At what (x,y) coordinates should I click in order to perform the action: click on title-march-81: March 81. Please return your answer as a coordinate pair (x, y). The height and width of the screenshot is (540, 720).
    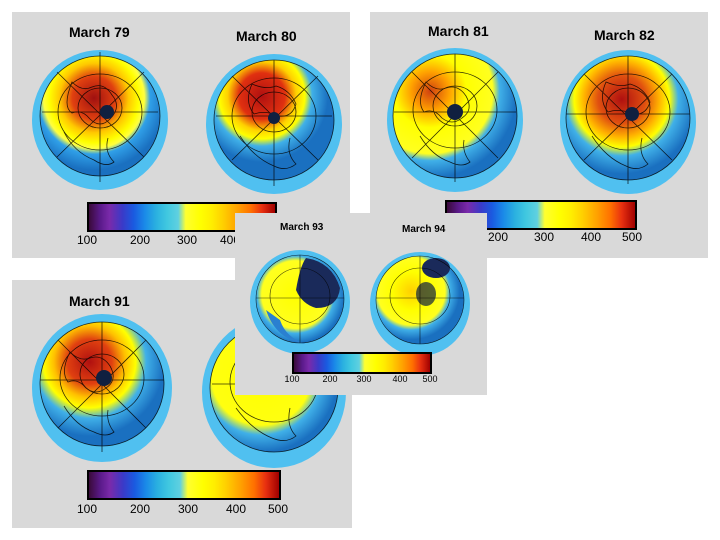
    Looking at the image, I should click on (458, 31).